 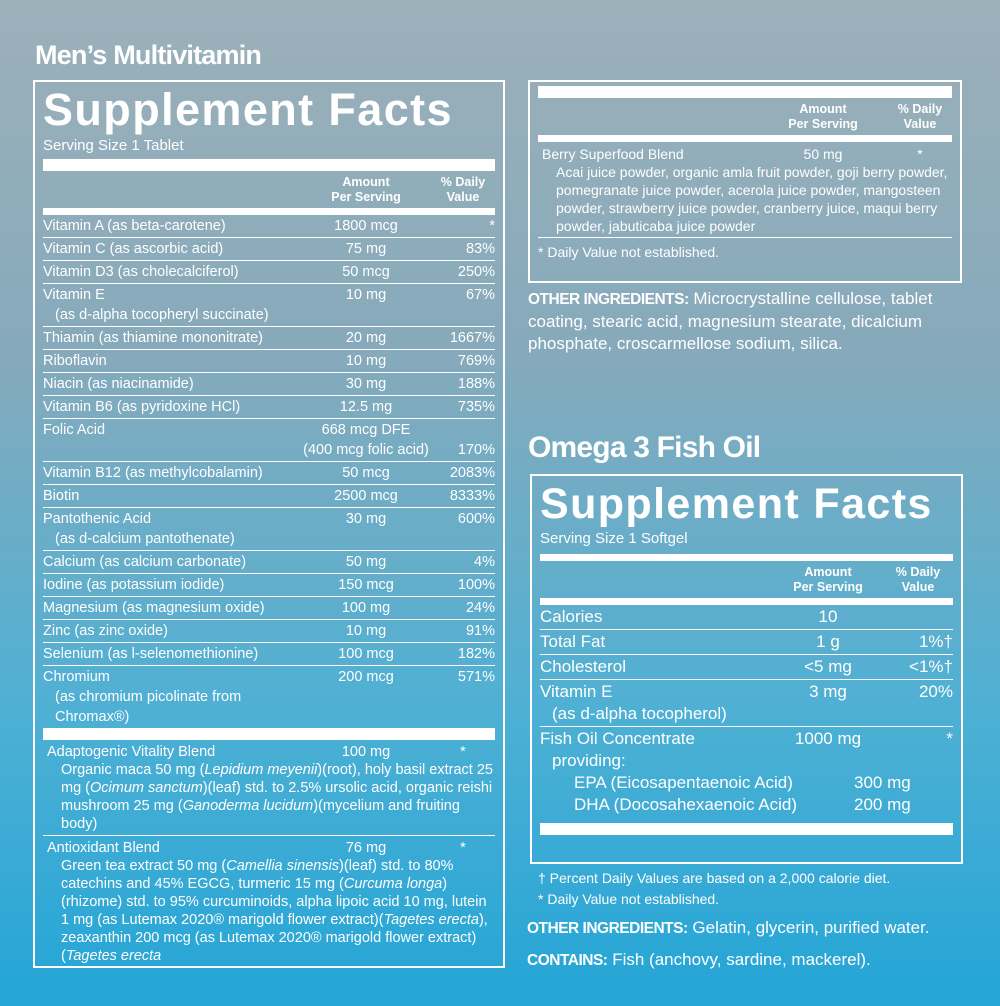 I want to click on amount: 3 mg, so click(x=828, y=703).